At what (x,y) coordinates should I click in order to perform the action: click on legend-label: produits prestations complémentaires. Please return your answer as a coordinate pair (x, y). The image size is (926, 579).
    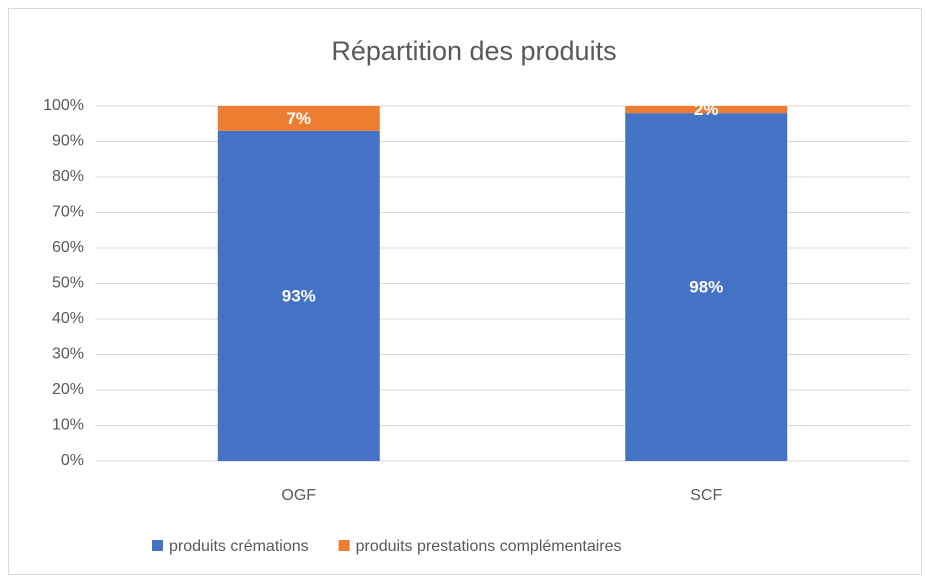
    Looking at the image, I should click on (489, 546).